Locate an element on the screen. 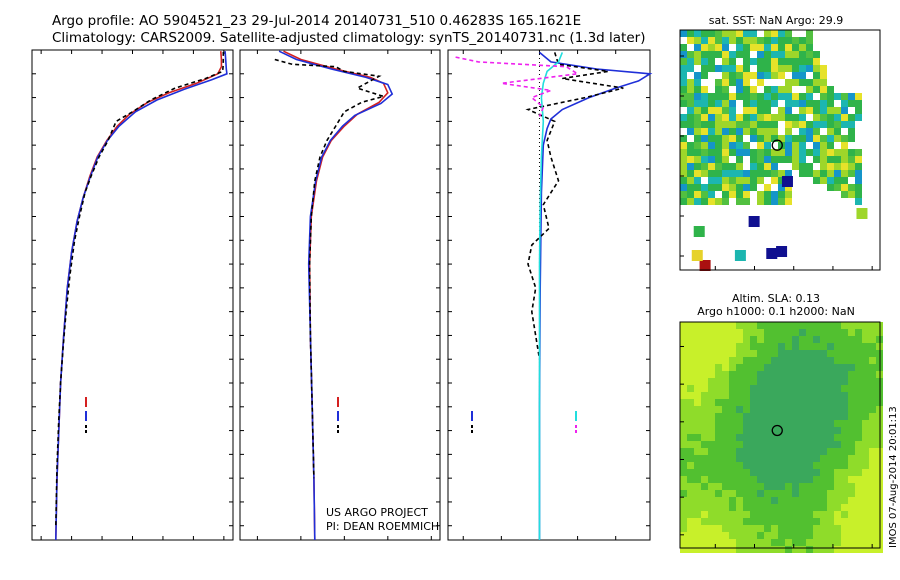 This screenshot has height=580, width=900. sst-map-patch is located at coordinates (862, 213).